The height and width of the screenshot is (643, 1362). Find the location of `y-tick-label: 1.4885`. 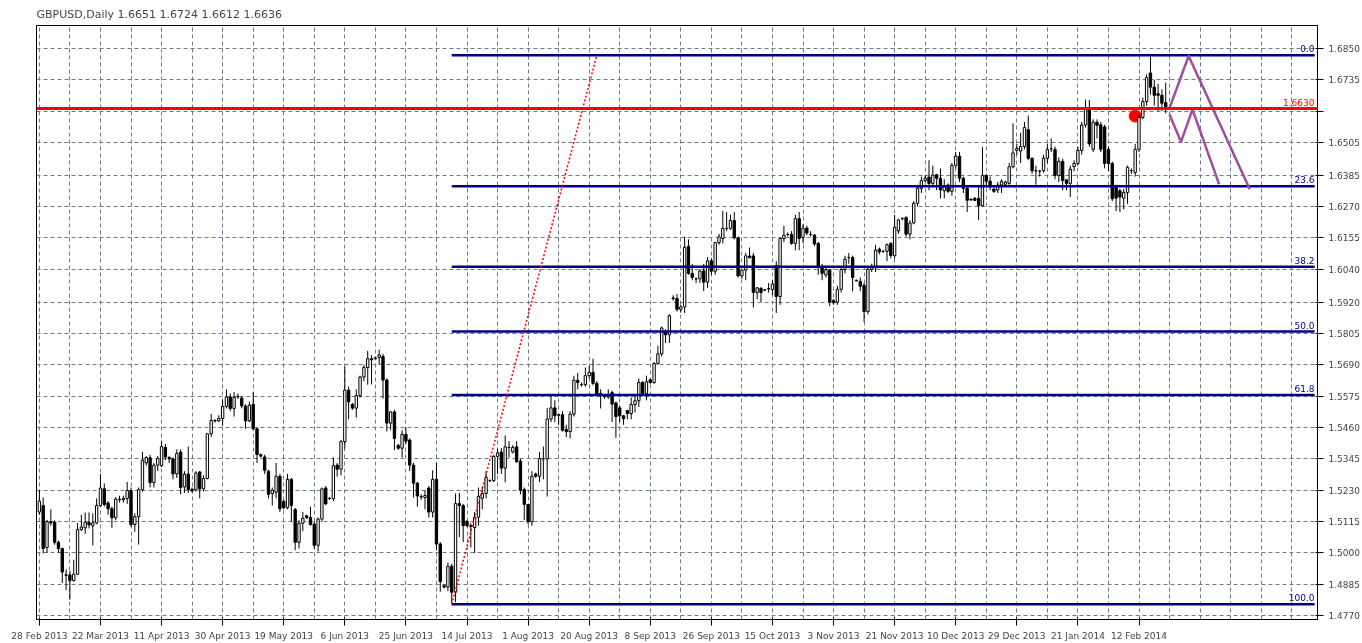

y-tick-label: 1.4885 is located at coordinates (1344, 584).